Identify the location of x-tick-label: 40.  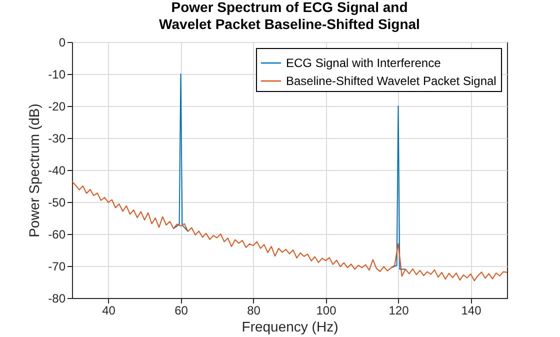
(109, 311).